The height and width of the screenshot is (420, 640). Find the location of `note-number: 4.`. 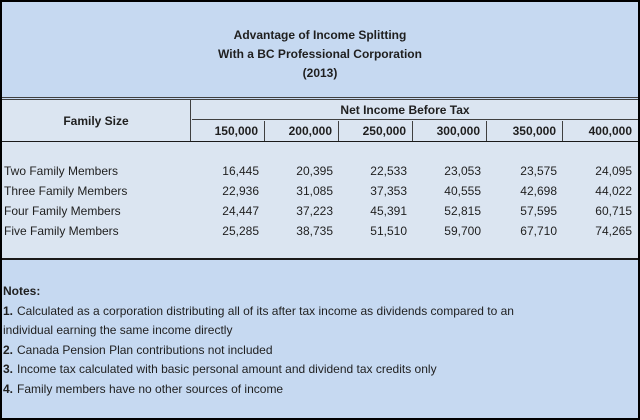

note-number: 4. is located at coordinates (8, 388).